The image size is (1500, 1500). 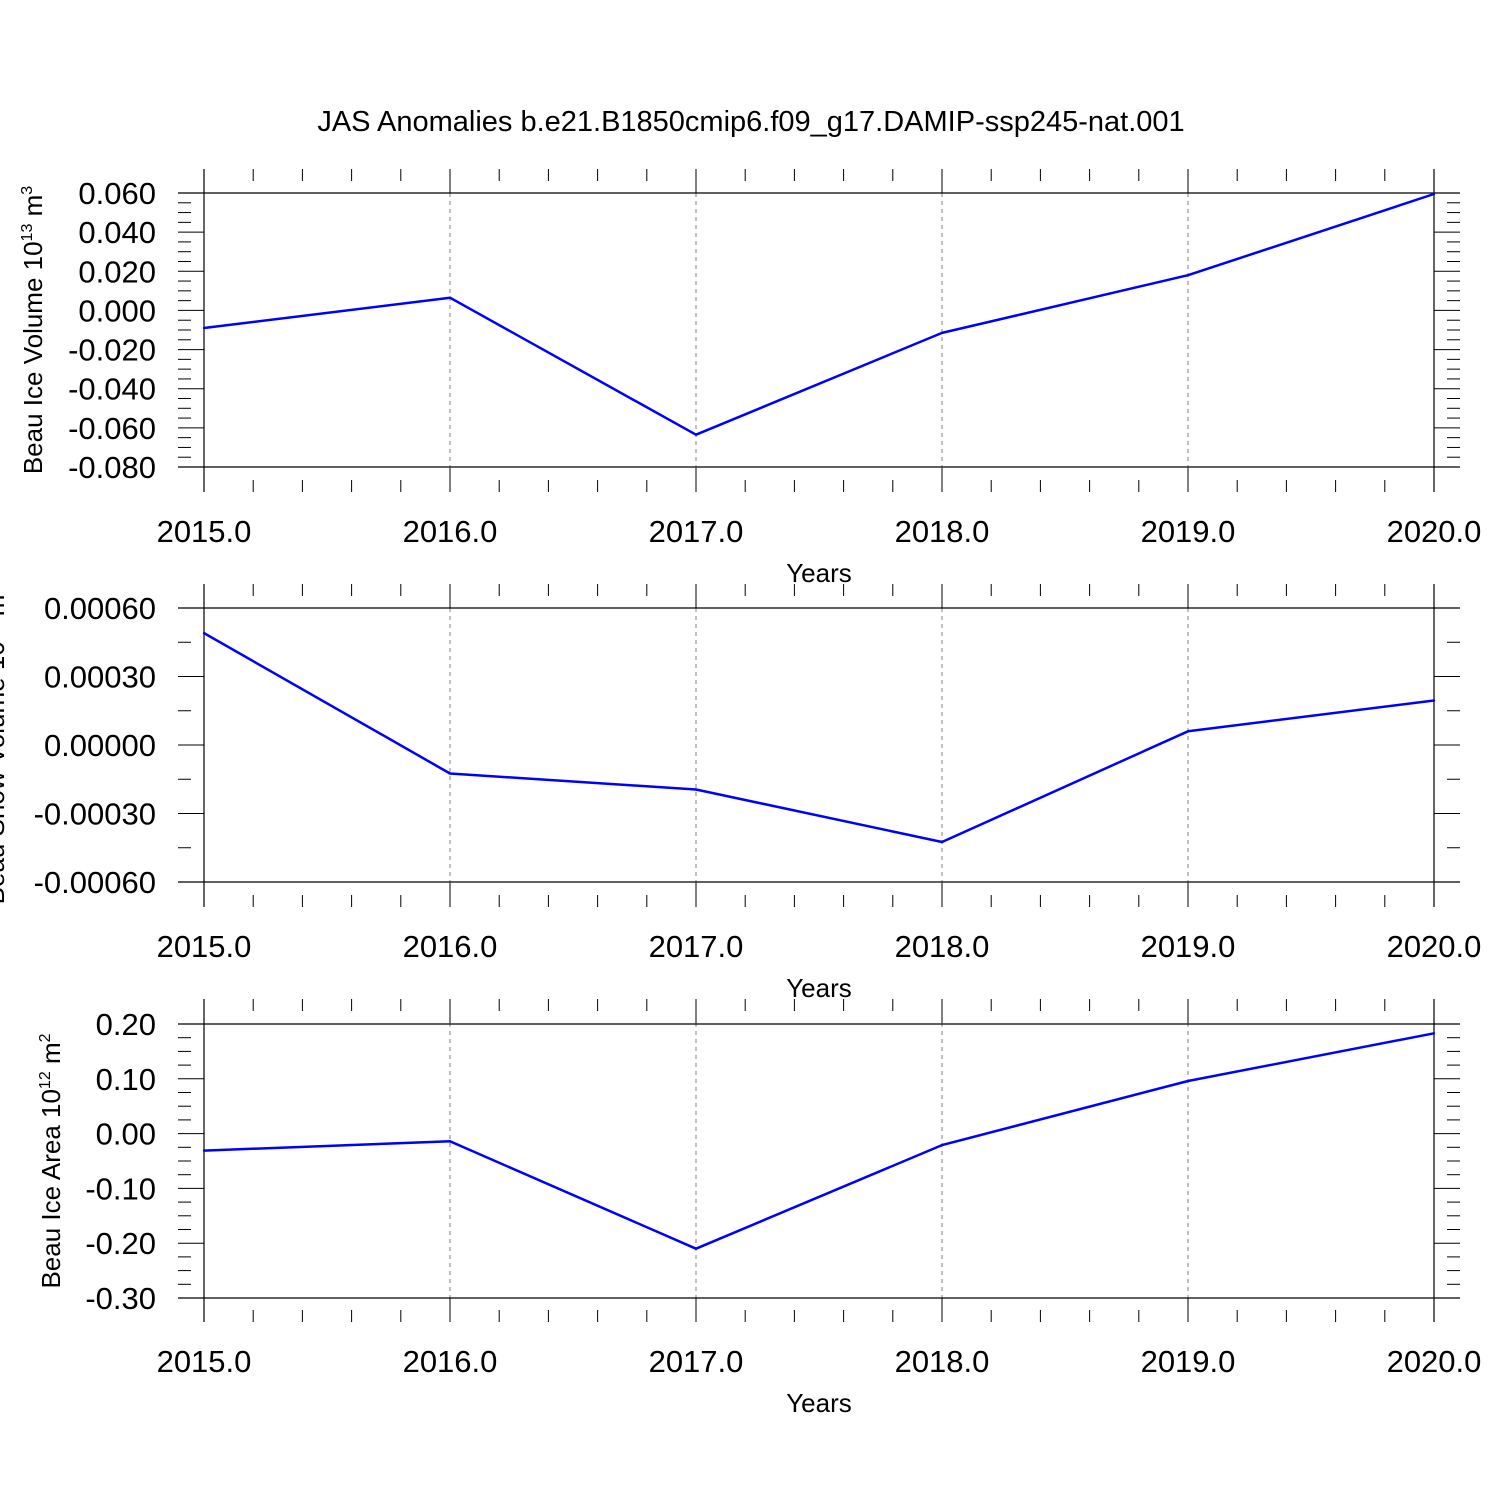 What do you see at coordinates (27, 233) in the screenshot?
I see `y-axis-label-exponent: 13` at bounding box center [27, 233].